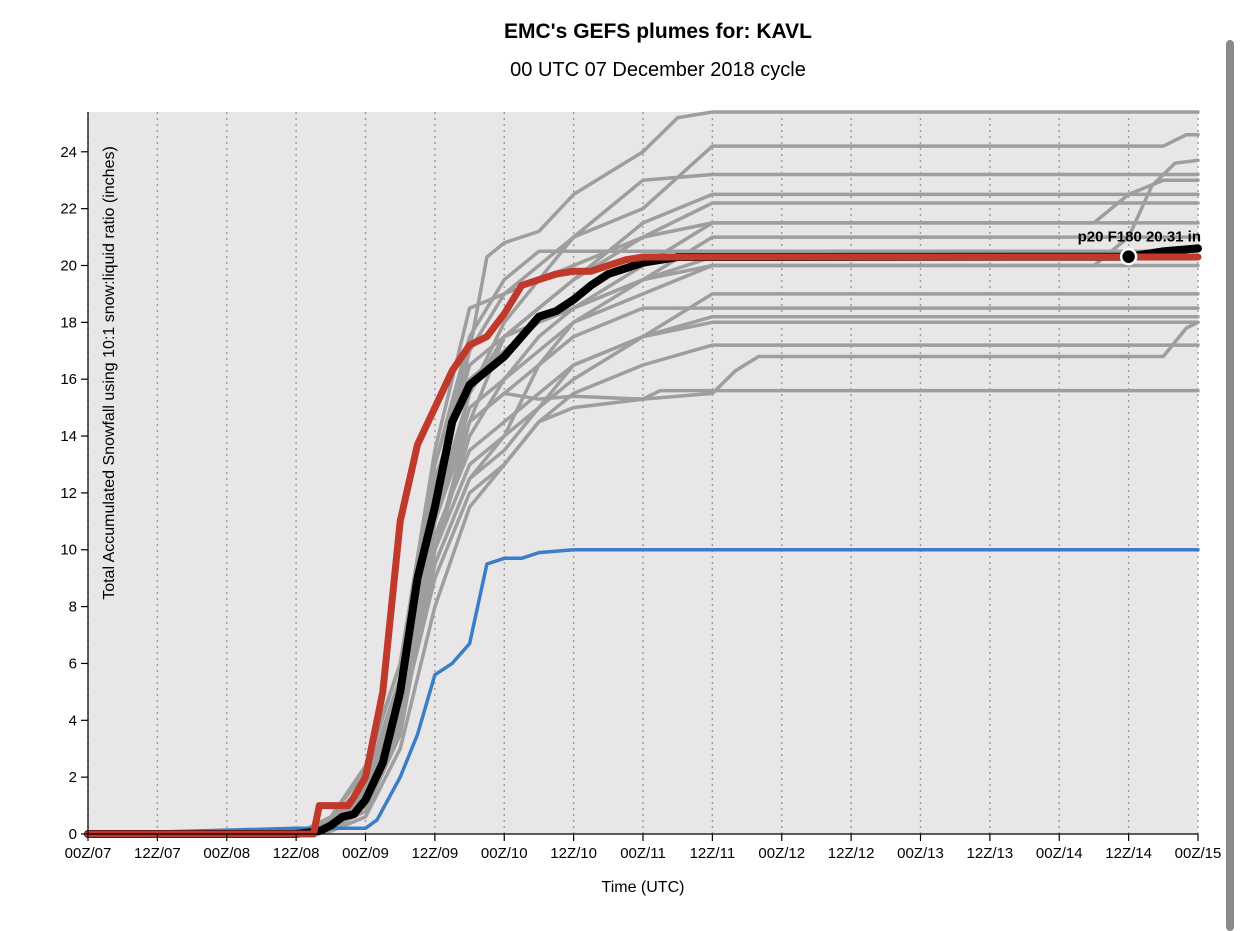 This screenshot has width=1242, height=931. I want to click on x-tick-label: 12Z/11, so click(713, 853).